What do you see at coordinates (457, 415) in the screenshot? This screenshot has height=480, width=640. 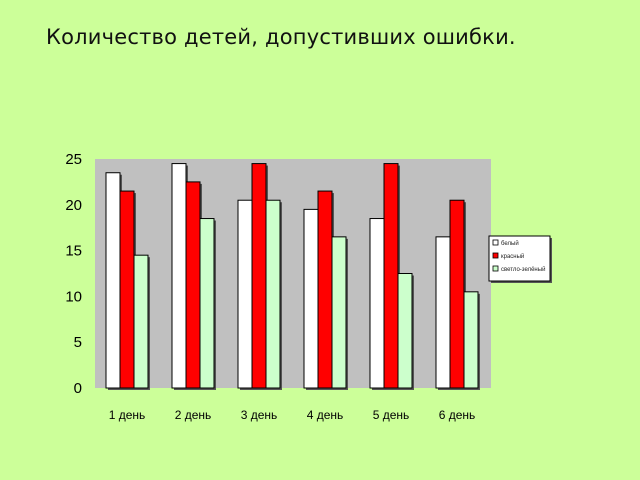 I see `x-tick-label: 6 день` at bounding box center [457, 415].